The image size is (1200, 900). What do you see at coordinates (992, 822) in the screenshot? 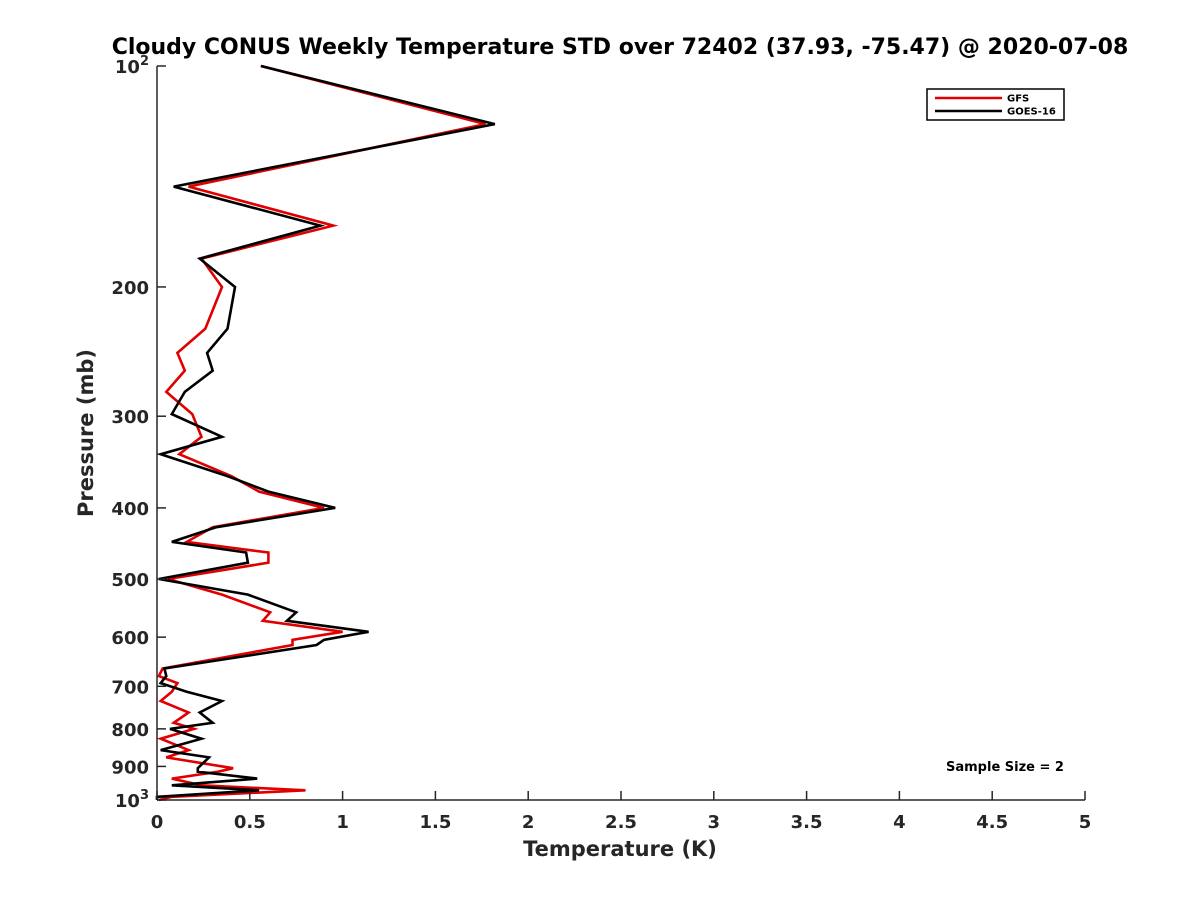
I see `x-tick-label: 4.5` at bounding box center [992, 822].